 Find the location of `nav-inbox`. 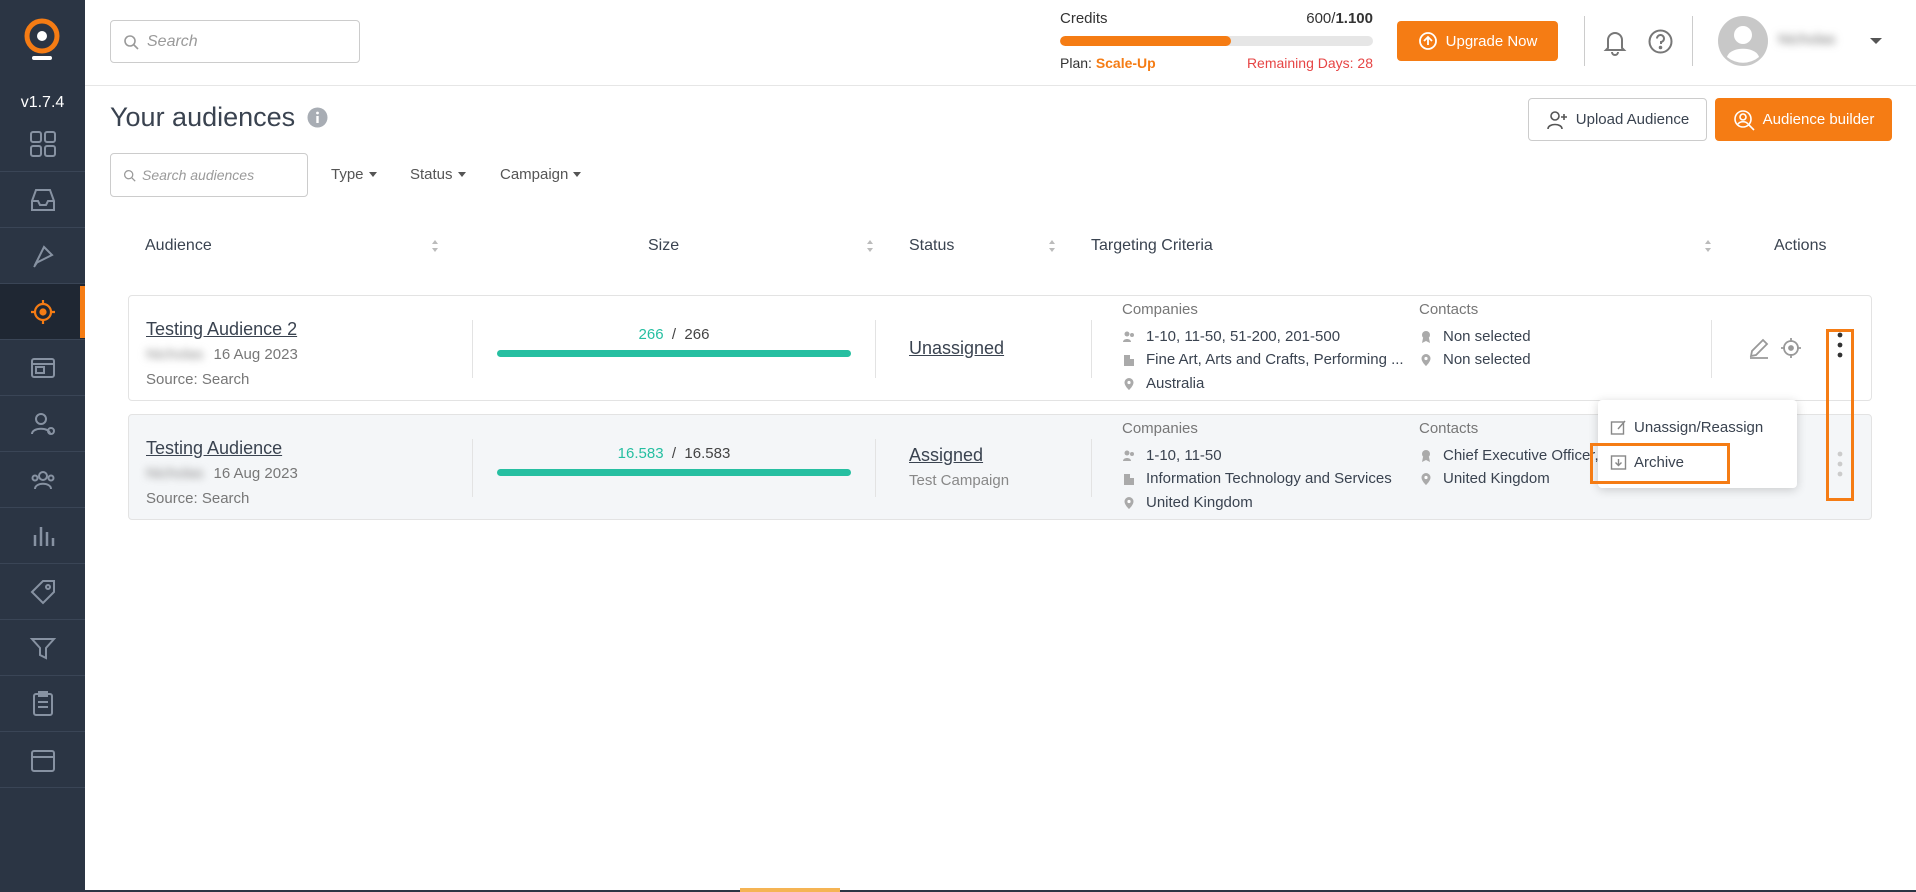

nav-inbox is located at coordinates (42, 200).